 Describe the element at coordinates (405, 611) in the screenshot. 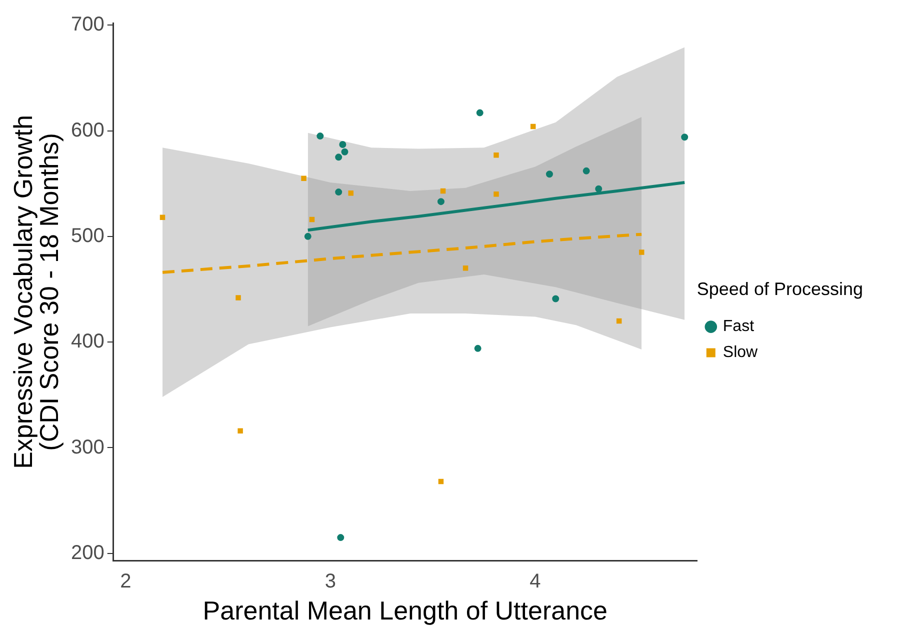

I see `x-axis-title: Parental Mean Length of Utterance` at that location.